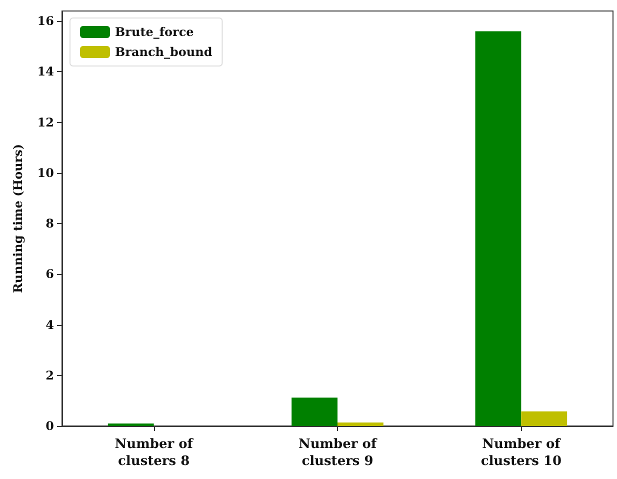 The width and height of the screenshot is (617, 479). Describe the element at coordinates (154, 32) in the screenshot. I see `legend-label: Brute_force` at that location.